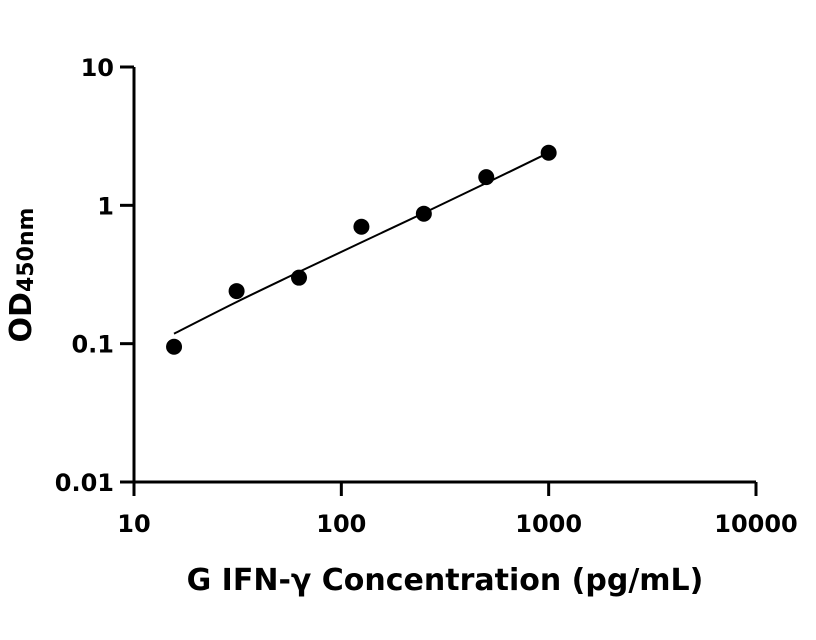 The width and height of the screenshot is (816, 640). What do you see at coordinates (105, 206) in the screenshot?
I see `y-tick-label: 1` at bounding box center [105, 206].